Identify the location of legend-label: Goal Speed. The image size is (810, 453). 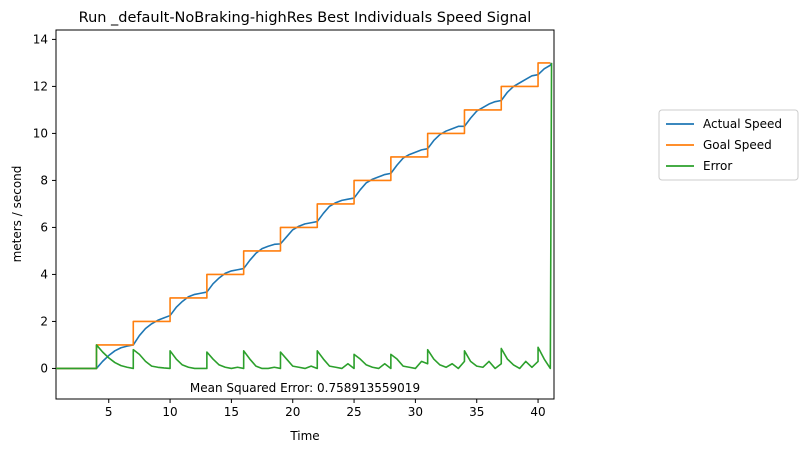
(737, 145).